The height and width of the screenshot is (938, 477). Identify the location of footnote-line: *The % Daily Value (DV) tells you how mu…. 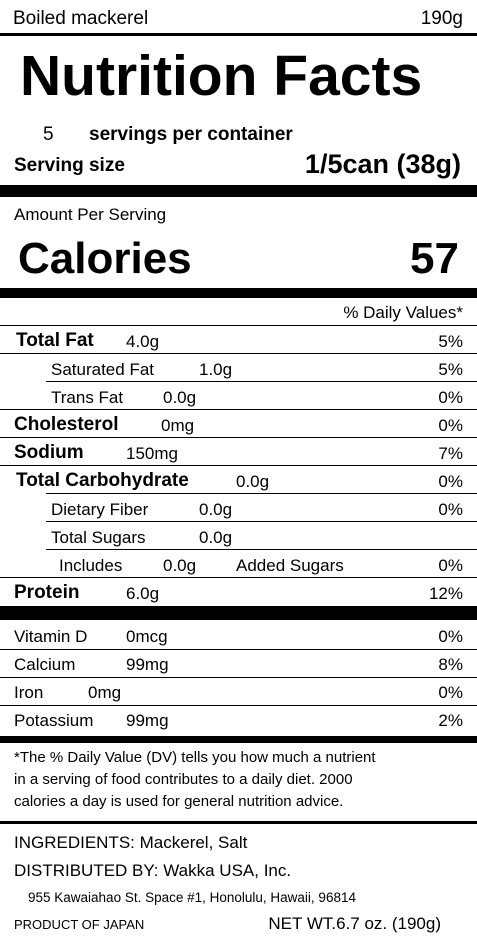
(195, 757).